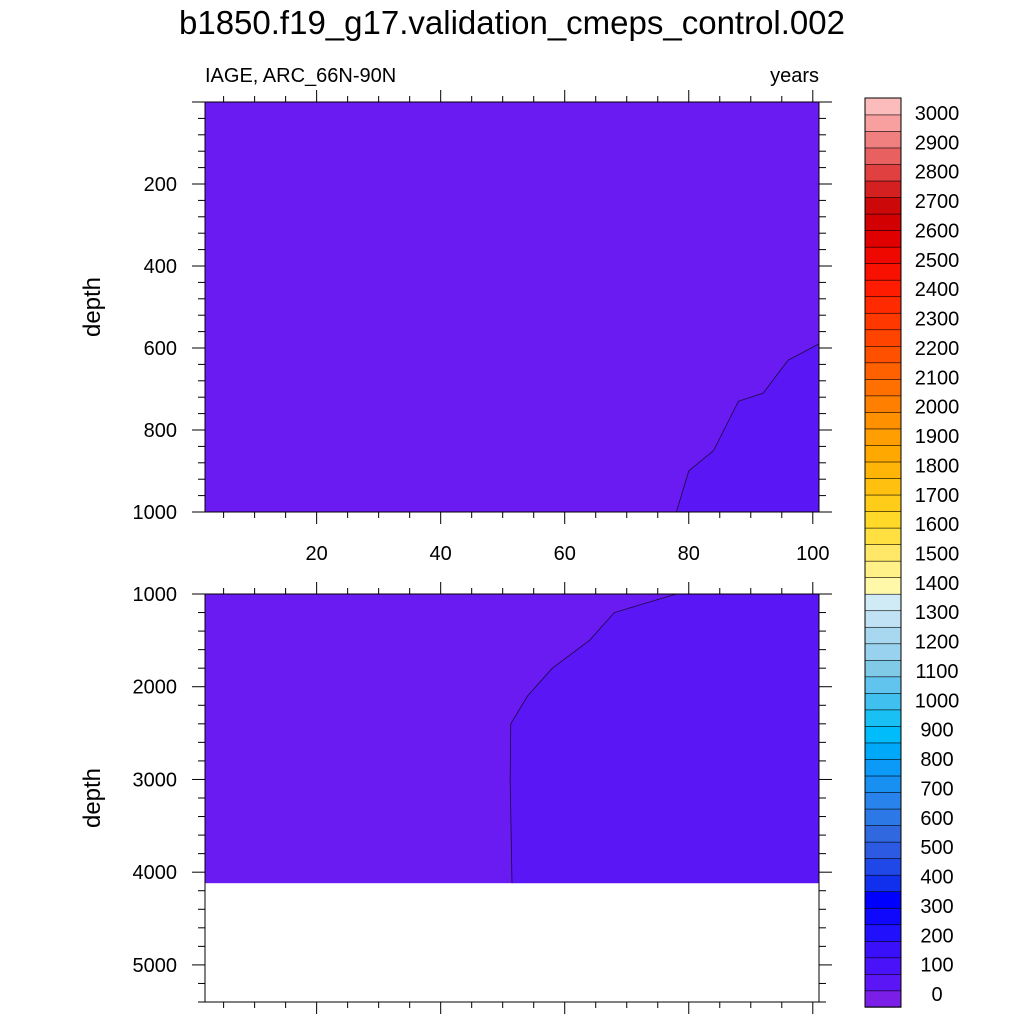  What do you see at coordinates (689, 554) in the screenshot?
I see `x-tick-label: 80` at bounding box center [689, 554].